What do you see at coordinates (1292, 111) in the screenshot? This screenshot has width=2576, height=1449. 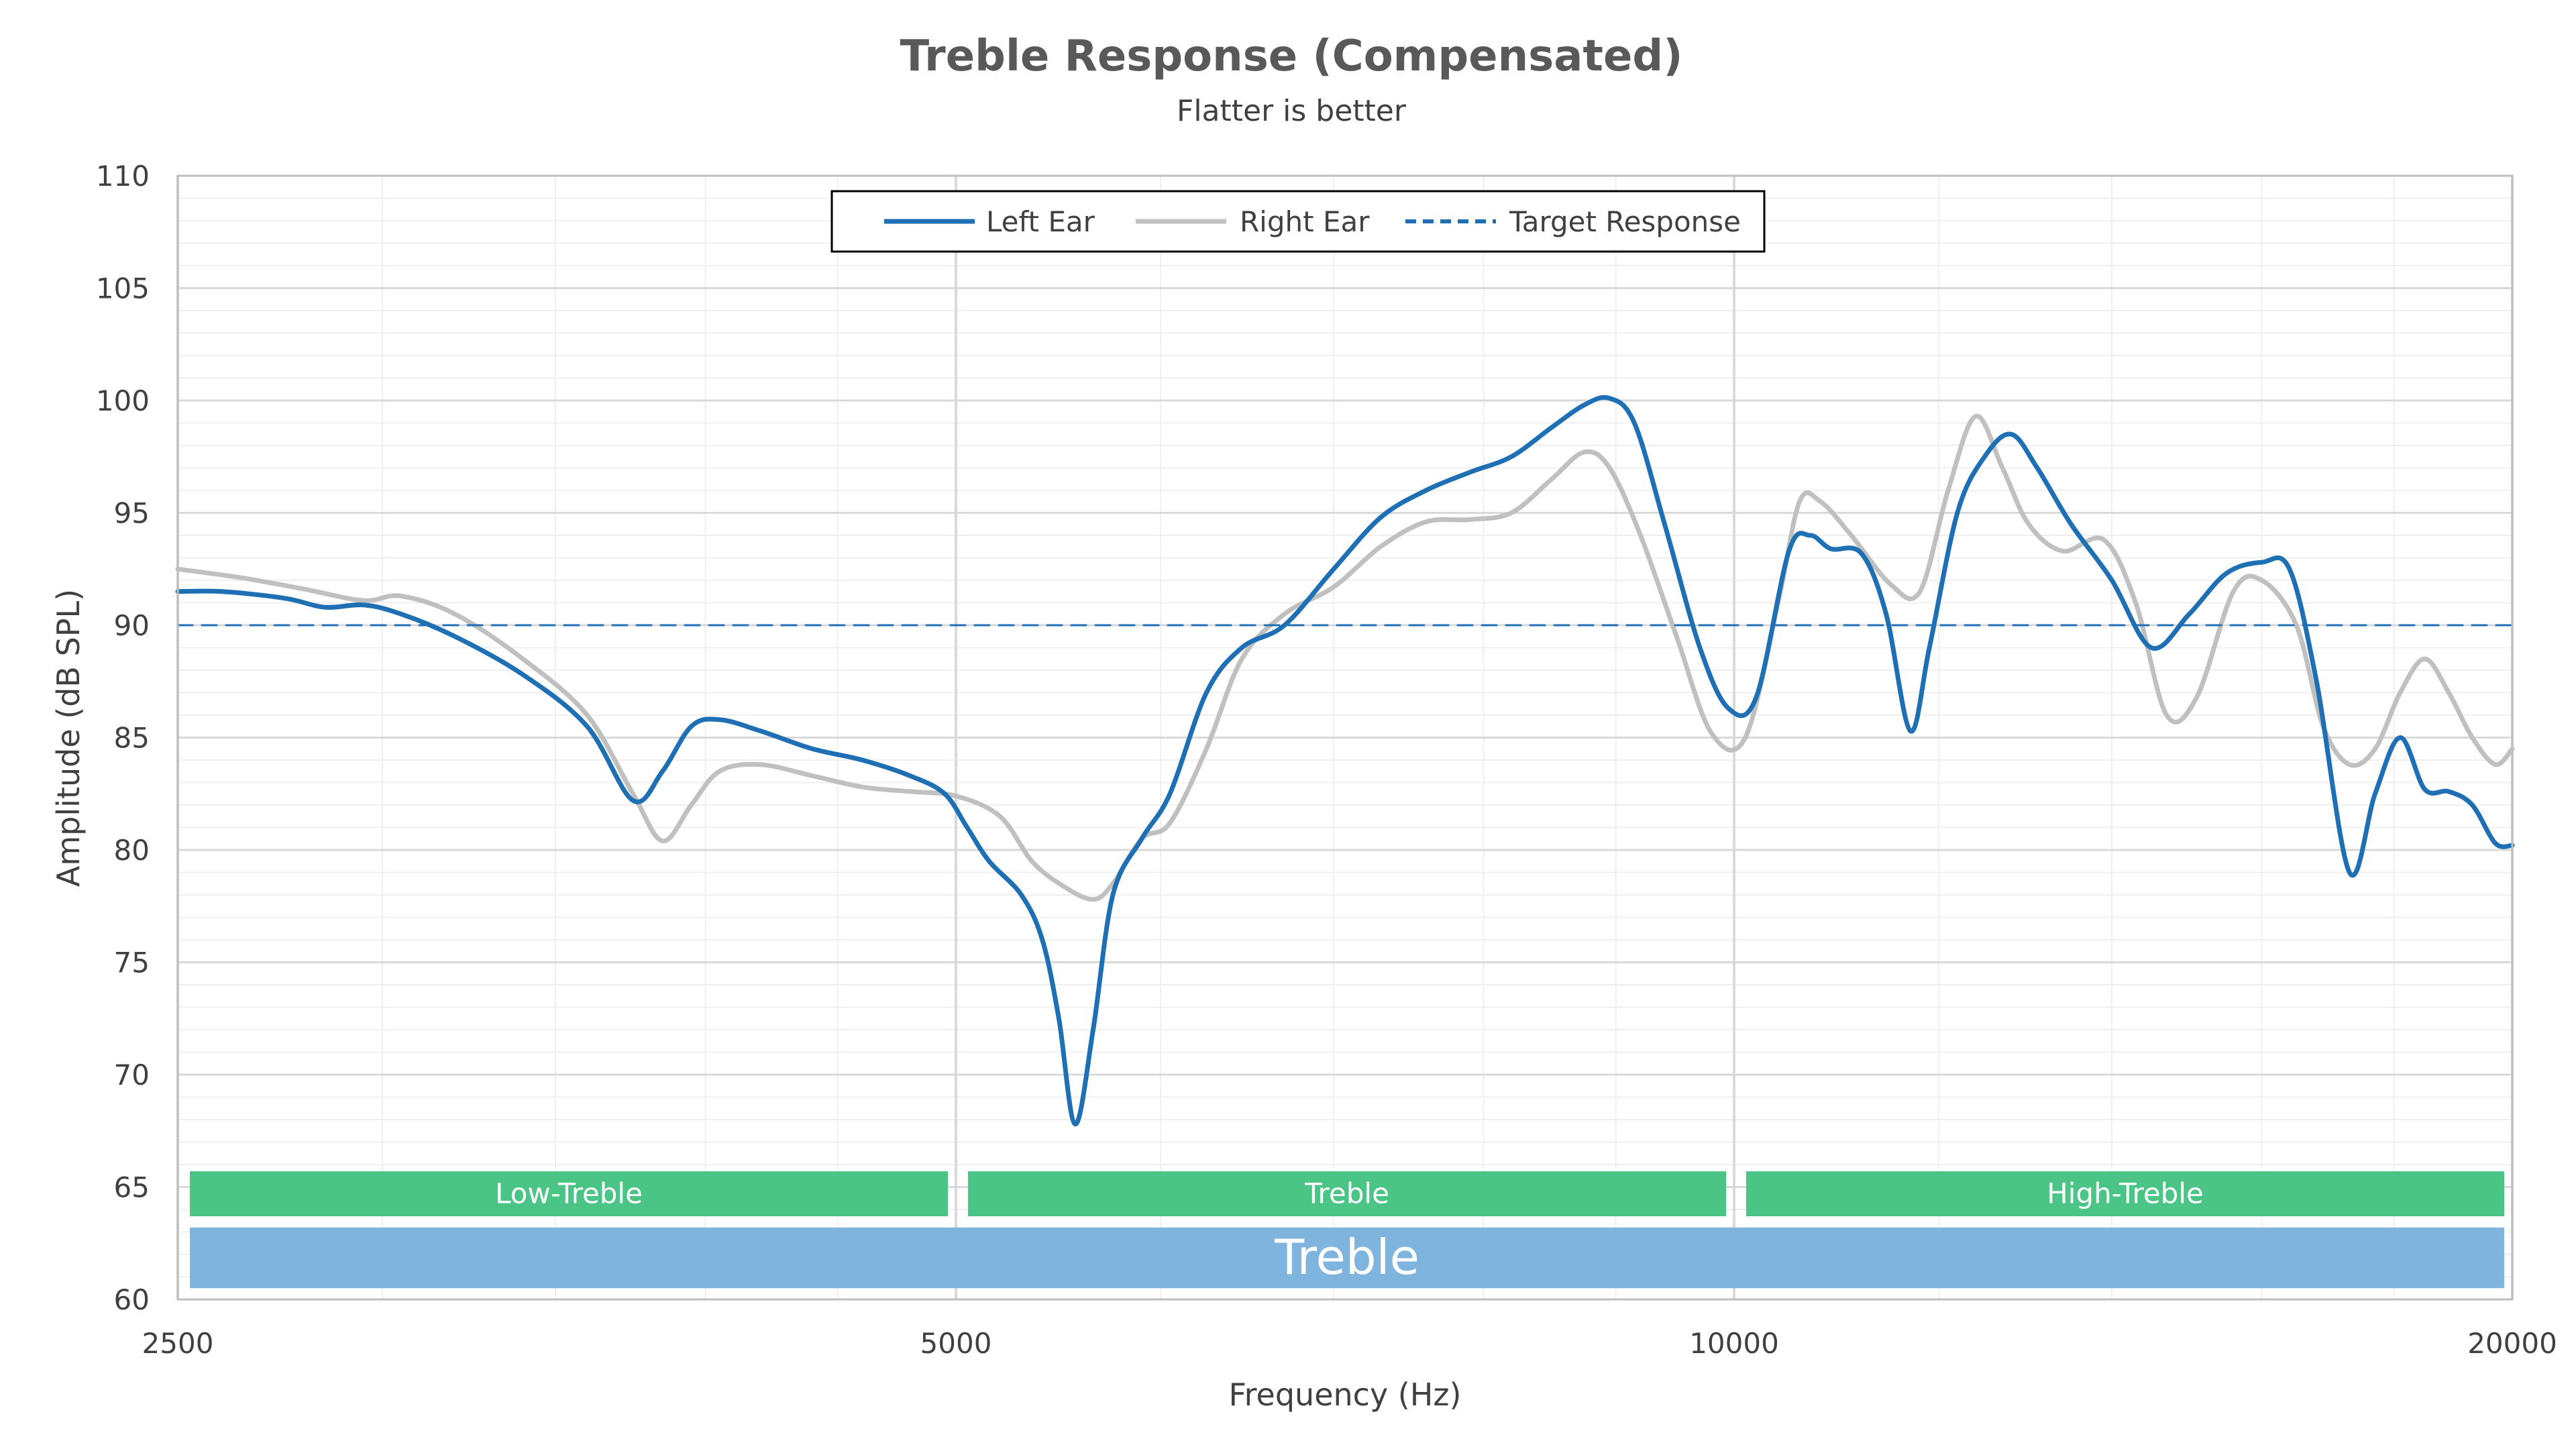 I see `chart-subtitle: Flatter is better` at bounding box center [1292, 111].